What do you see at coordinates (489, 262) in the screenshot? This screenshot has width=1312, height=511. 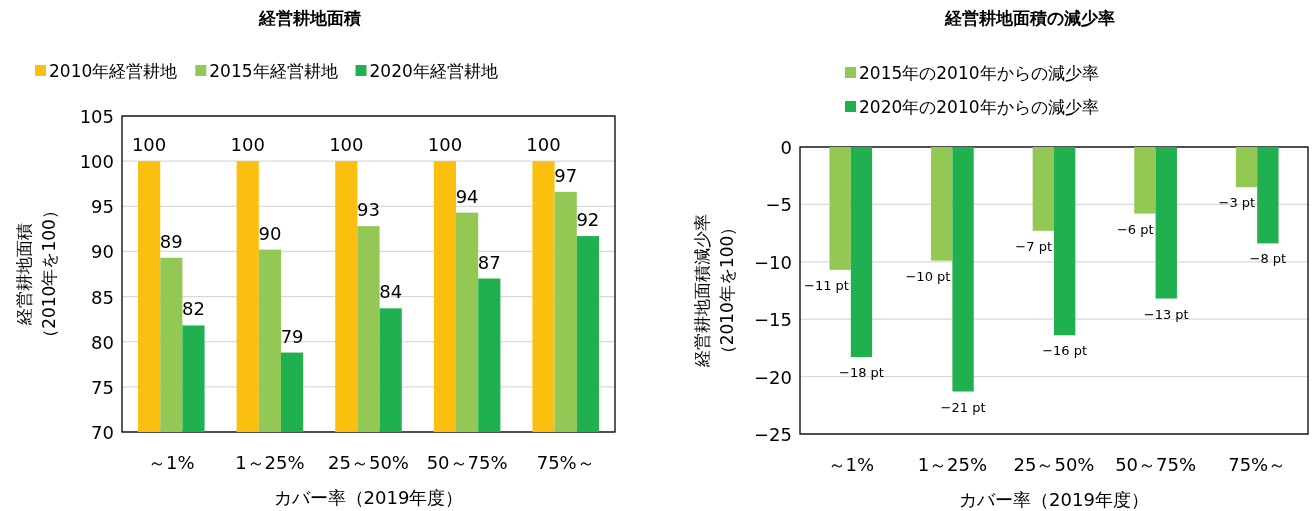 I see `data-label: 87` at bounding box center [489, 262].